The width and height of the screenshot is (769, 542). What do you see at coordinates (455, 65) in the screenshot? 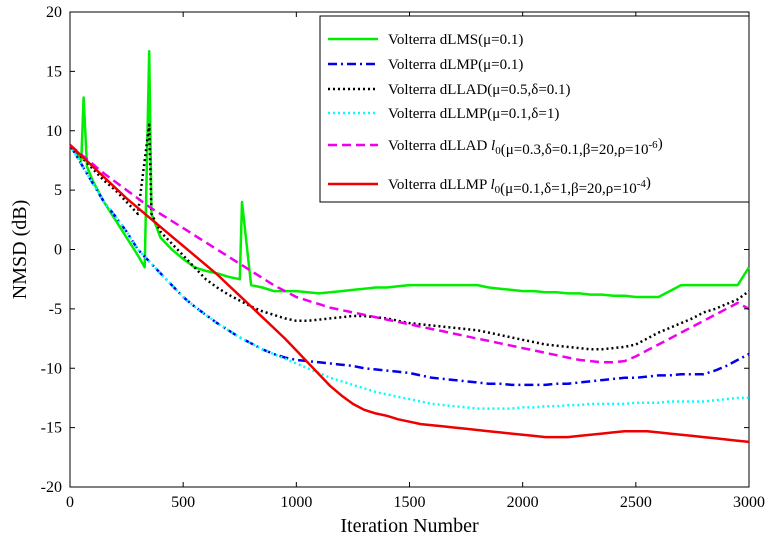
I see `legend-label: Volterra dLMP(μ=0.1)` at bounding box center [455, 65].